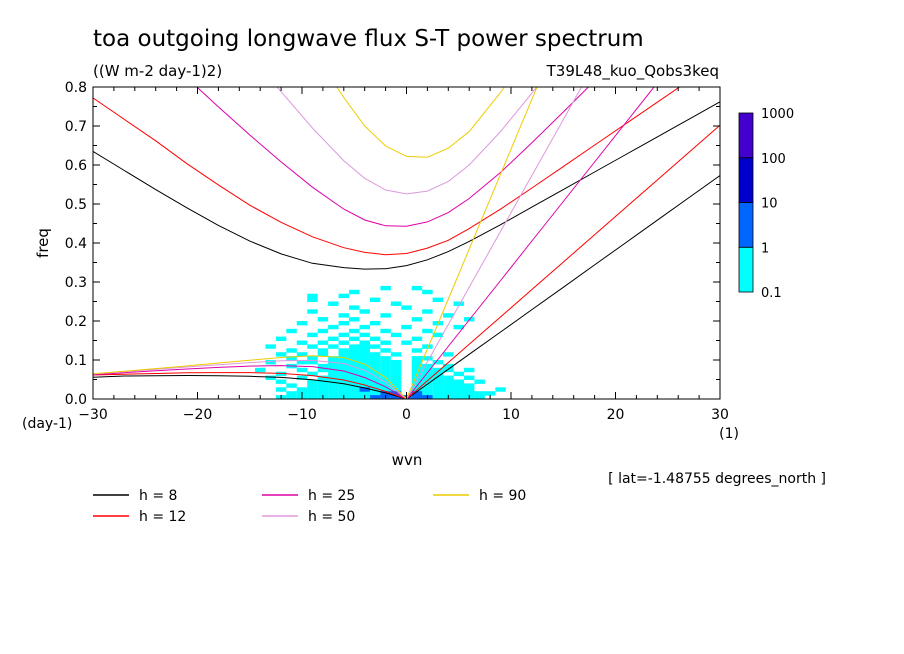 The width and height of the screenshot is (904, 654). Describe the element at coordinates (729, 434) in the screenshot. I see `x-unit-label: (1)` at that location.